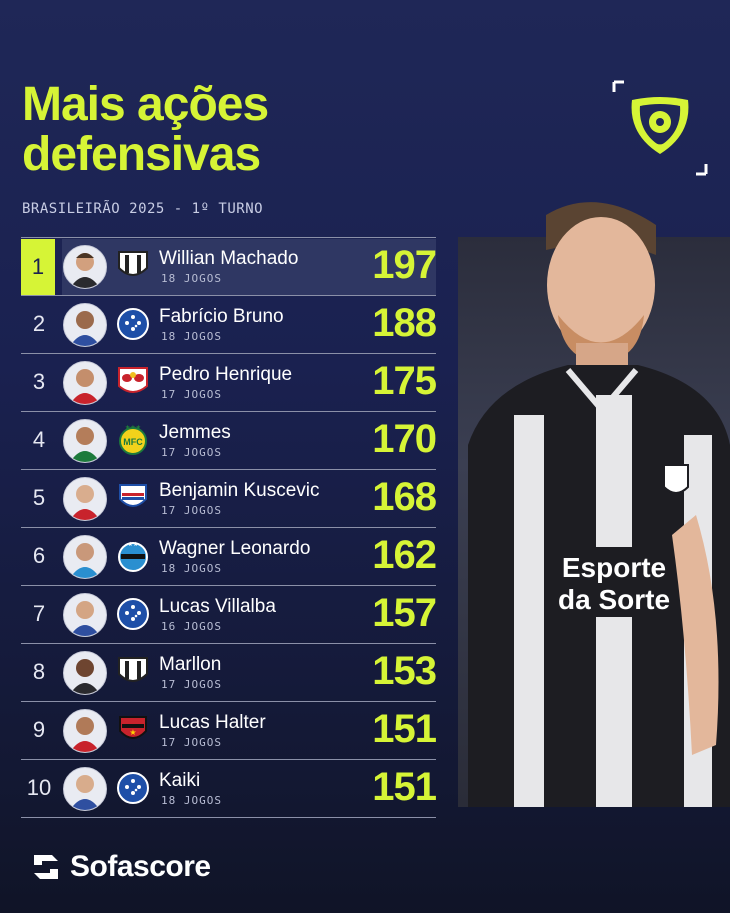  I want to click on table-row: 8 Marllon 17 JOGOS 153, so click(229, 673).